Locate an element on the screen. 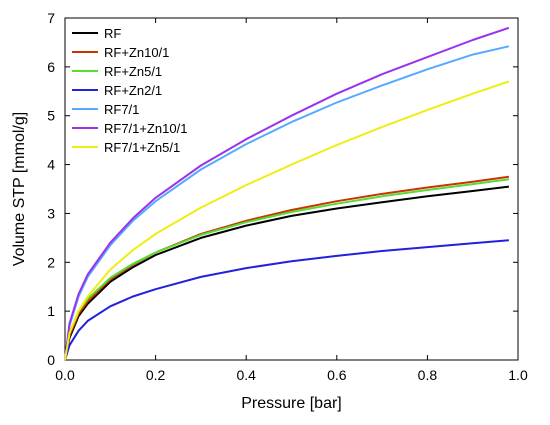 This screenshot has width=550, height=425. y-tick-label: 7 is located at coordinates (51, 18).